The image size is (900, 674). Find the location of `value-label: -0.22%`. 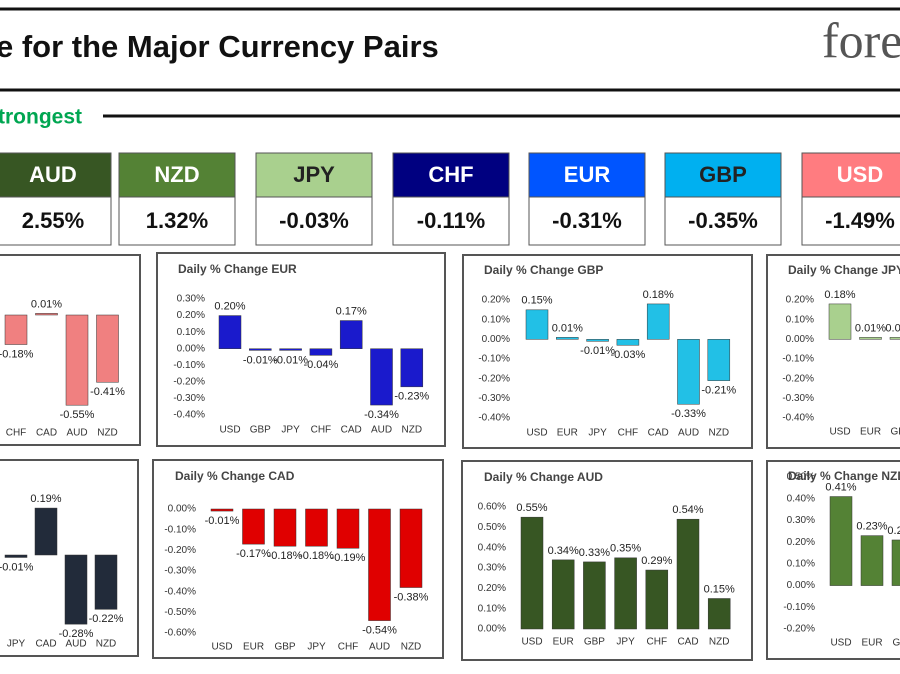

value-label: -0.22% is located at coordinates (106, 619).